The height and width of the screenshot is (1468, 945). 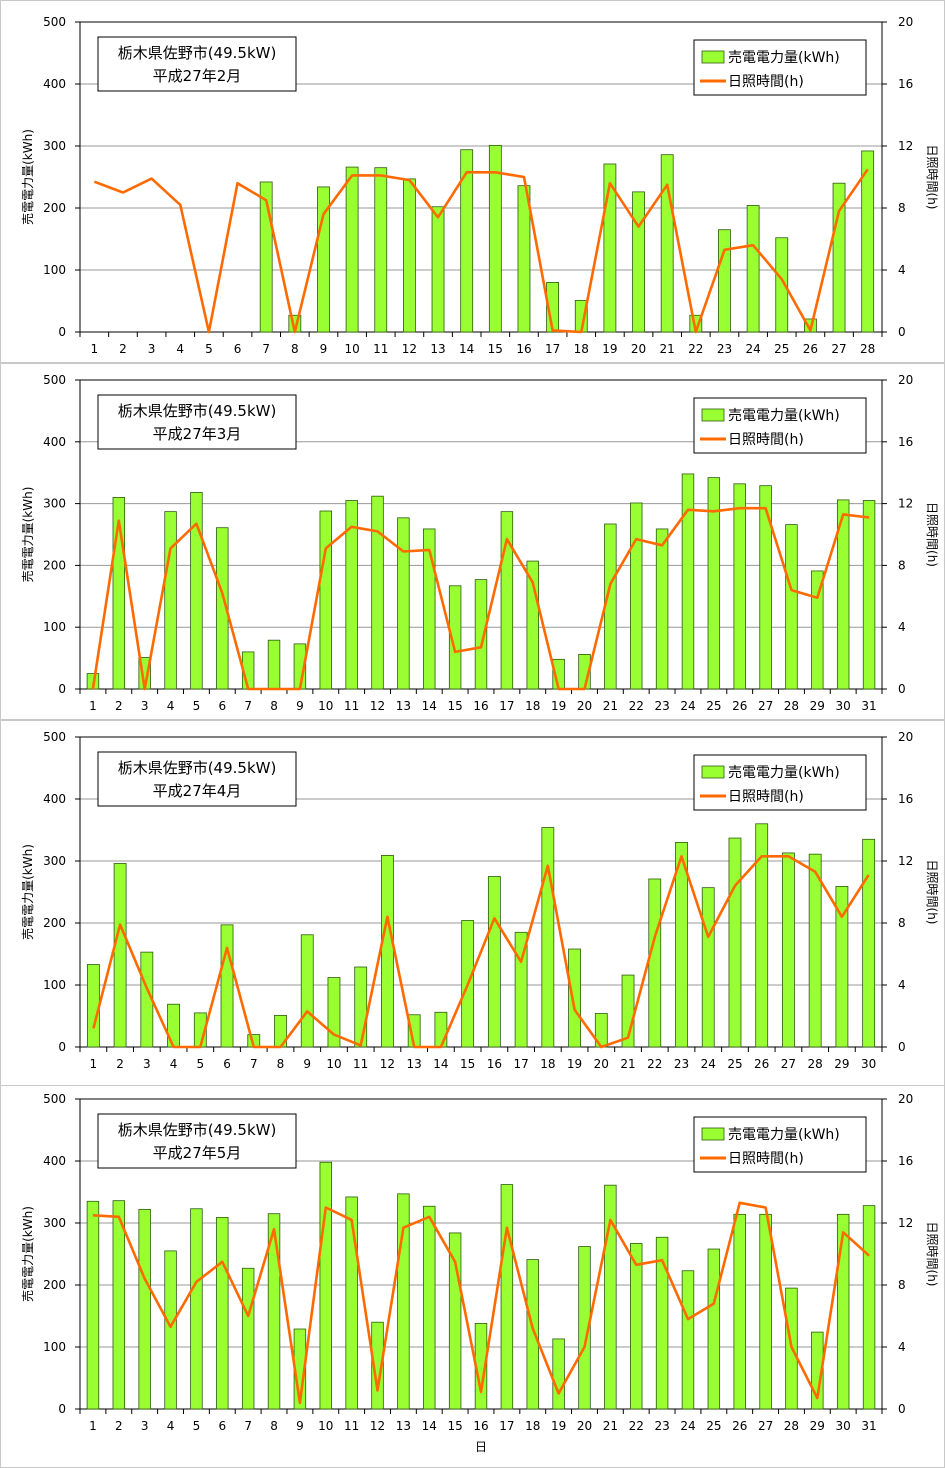 I want to click on x-tick-label: 31, so click(x=868, y=706).